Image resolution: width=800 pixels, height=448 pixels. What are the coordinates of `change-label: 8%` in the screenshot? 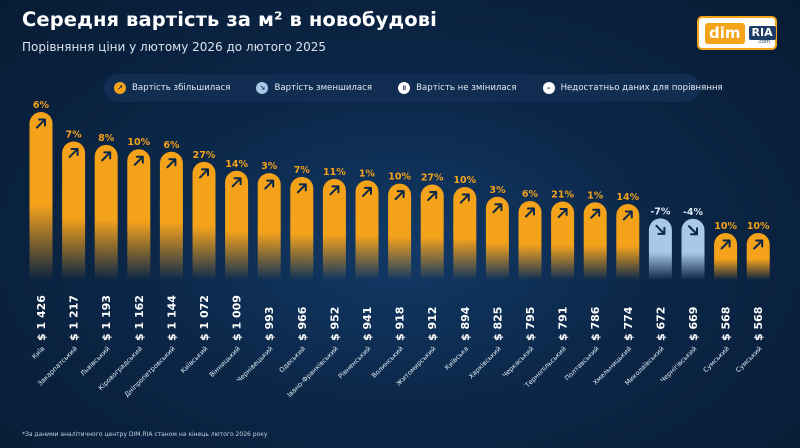 It's located at (106, 138).